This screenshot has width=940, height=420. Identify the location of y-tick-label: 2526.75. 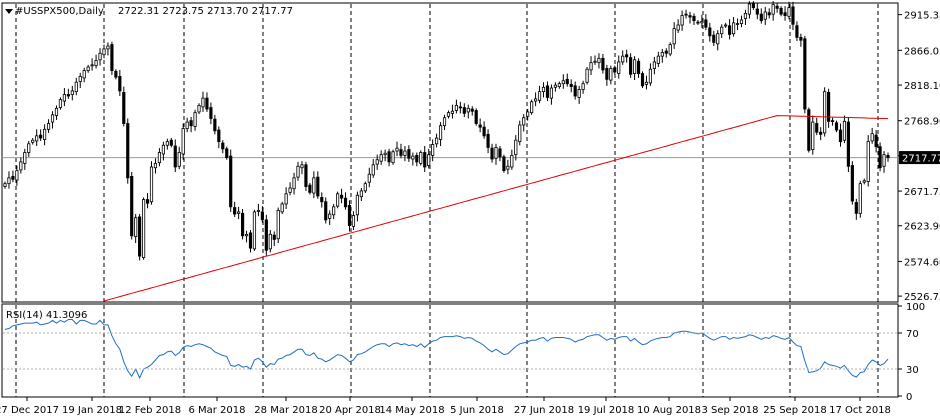
(922, 297).